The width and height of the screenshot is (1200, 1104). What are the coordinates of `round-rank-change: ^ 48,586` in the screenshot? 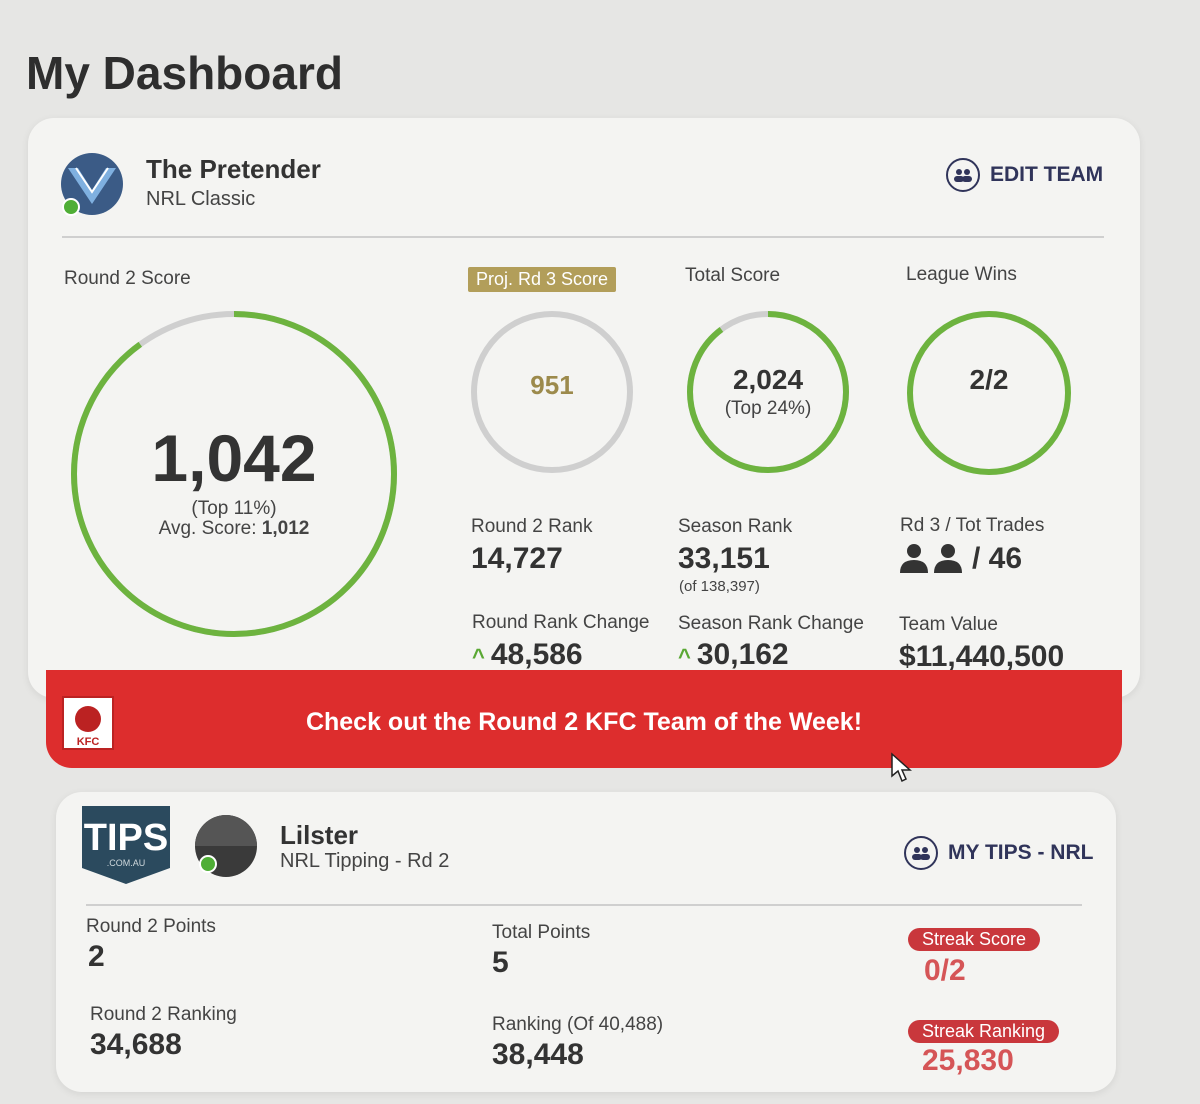 It's located at (527, 655).